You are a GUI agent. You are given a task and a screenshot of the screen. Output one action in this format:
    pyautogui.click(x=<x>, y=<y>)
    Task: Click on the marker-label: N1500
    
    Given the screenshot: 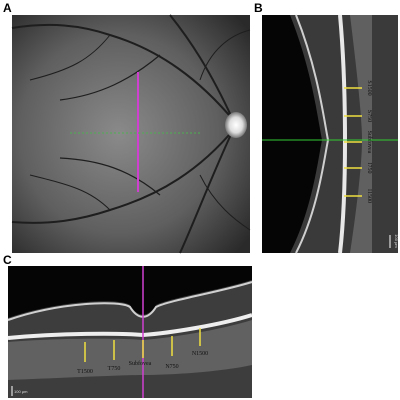 What is the action you would take?
    pyautogui.click(x=200, y=354)
    